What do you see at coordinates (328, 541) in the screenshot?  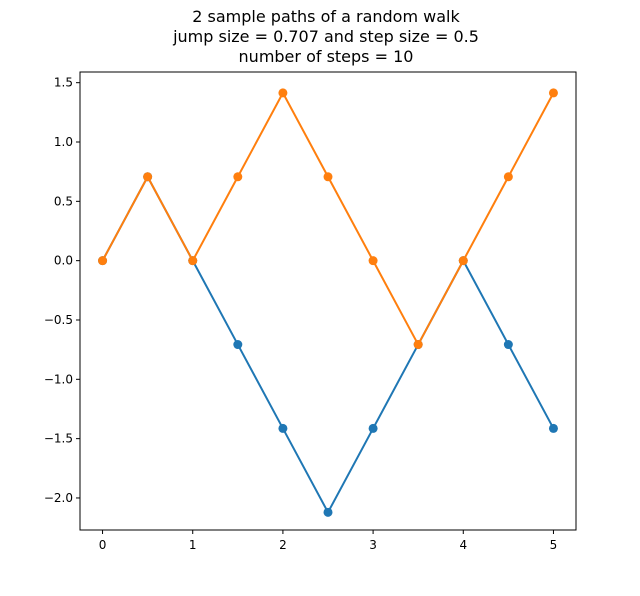 I see `x-axis-ticks: 0 1 2 3 4 5` at bounding box center [328, 541].